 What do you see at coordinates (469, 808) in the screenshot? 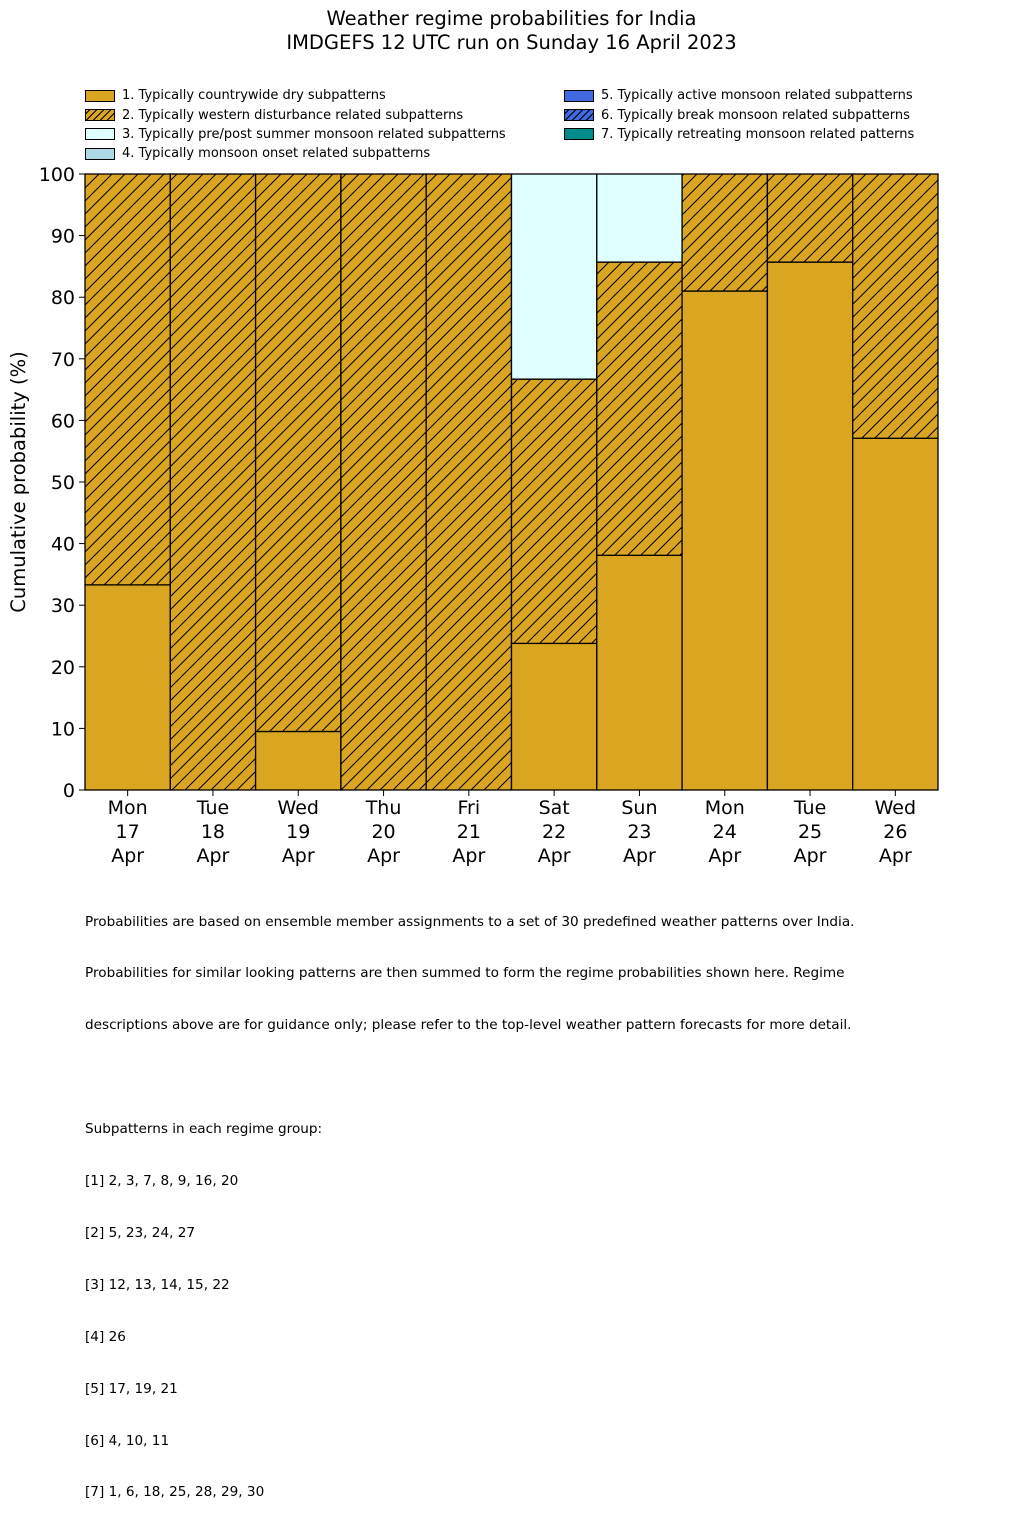
I see `x-tick-label: Fri` at bounding box center [469, 808].